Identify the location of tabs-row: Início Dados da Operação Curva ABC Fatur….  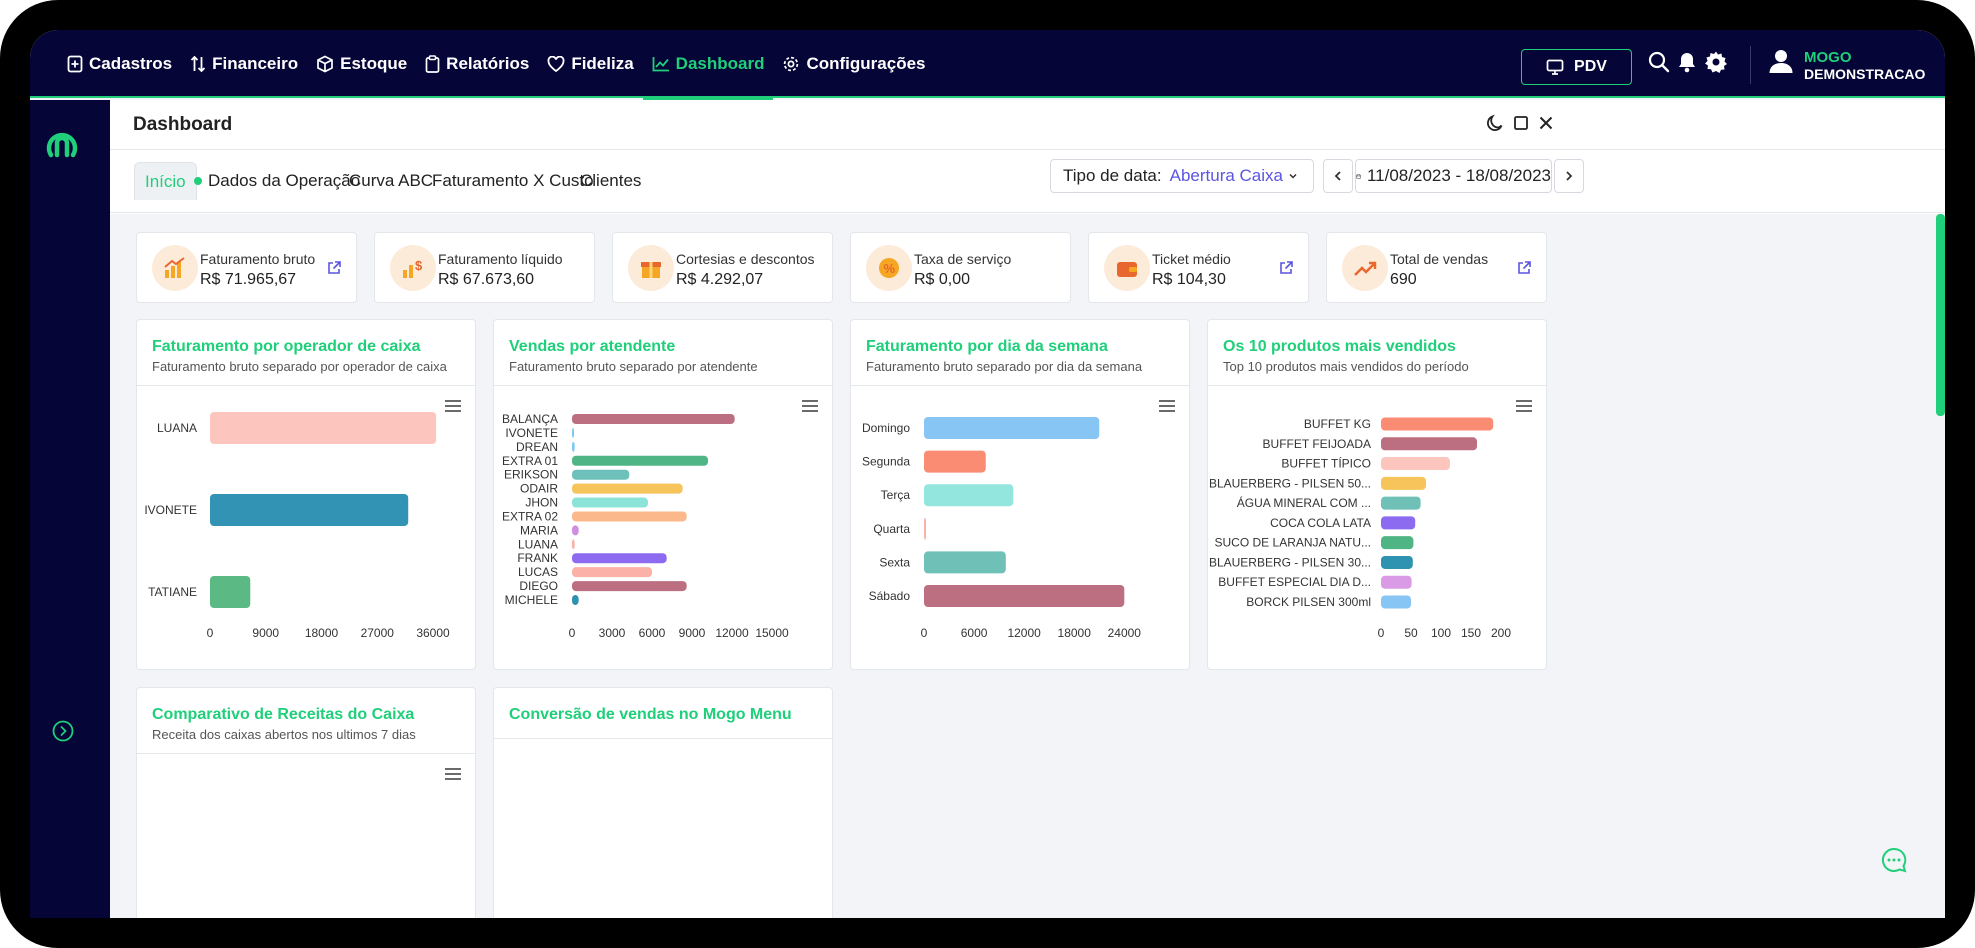
(1027, 181).